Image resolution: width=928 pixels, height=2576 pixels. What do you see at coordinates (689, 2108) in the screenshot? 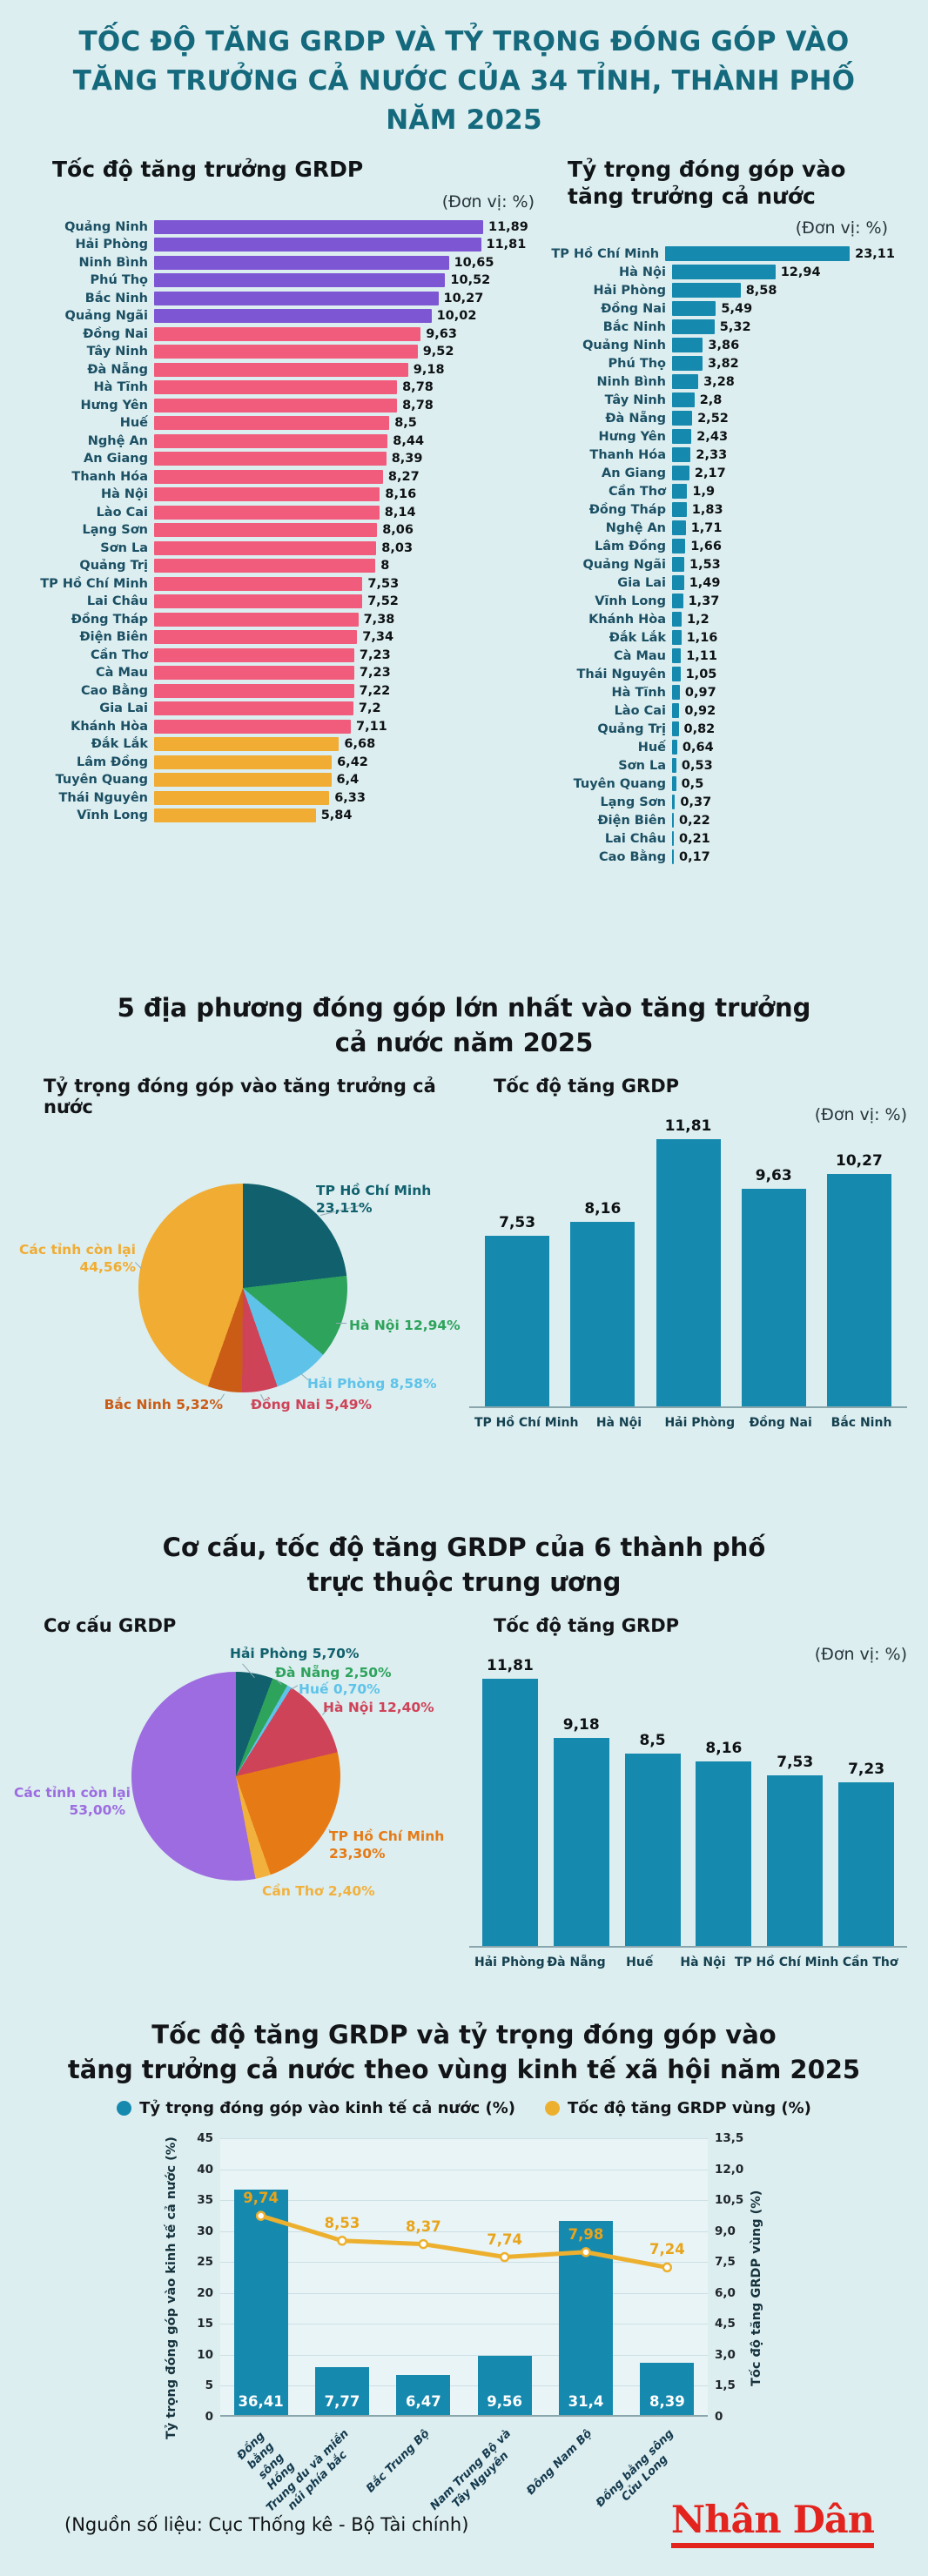
I see `legend-label: Tốc độ tăng GRDP vùng (%)` at bounding box center [689, 2108].